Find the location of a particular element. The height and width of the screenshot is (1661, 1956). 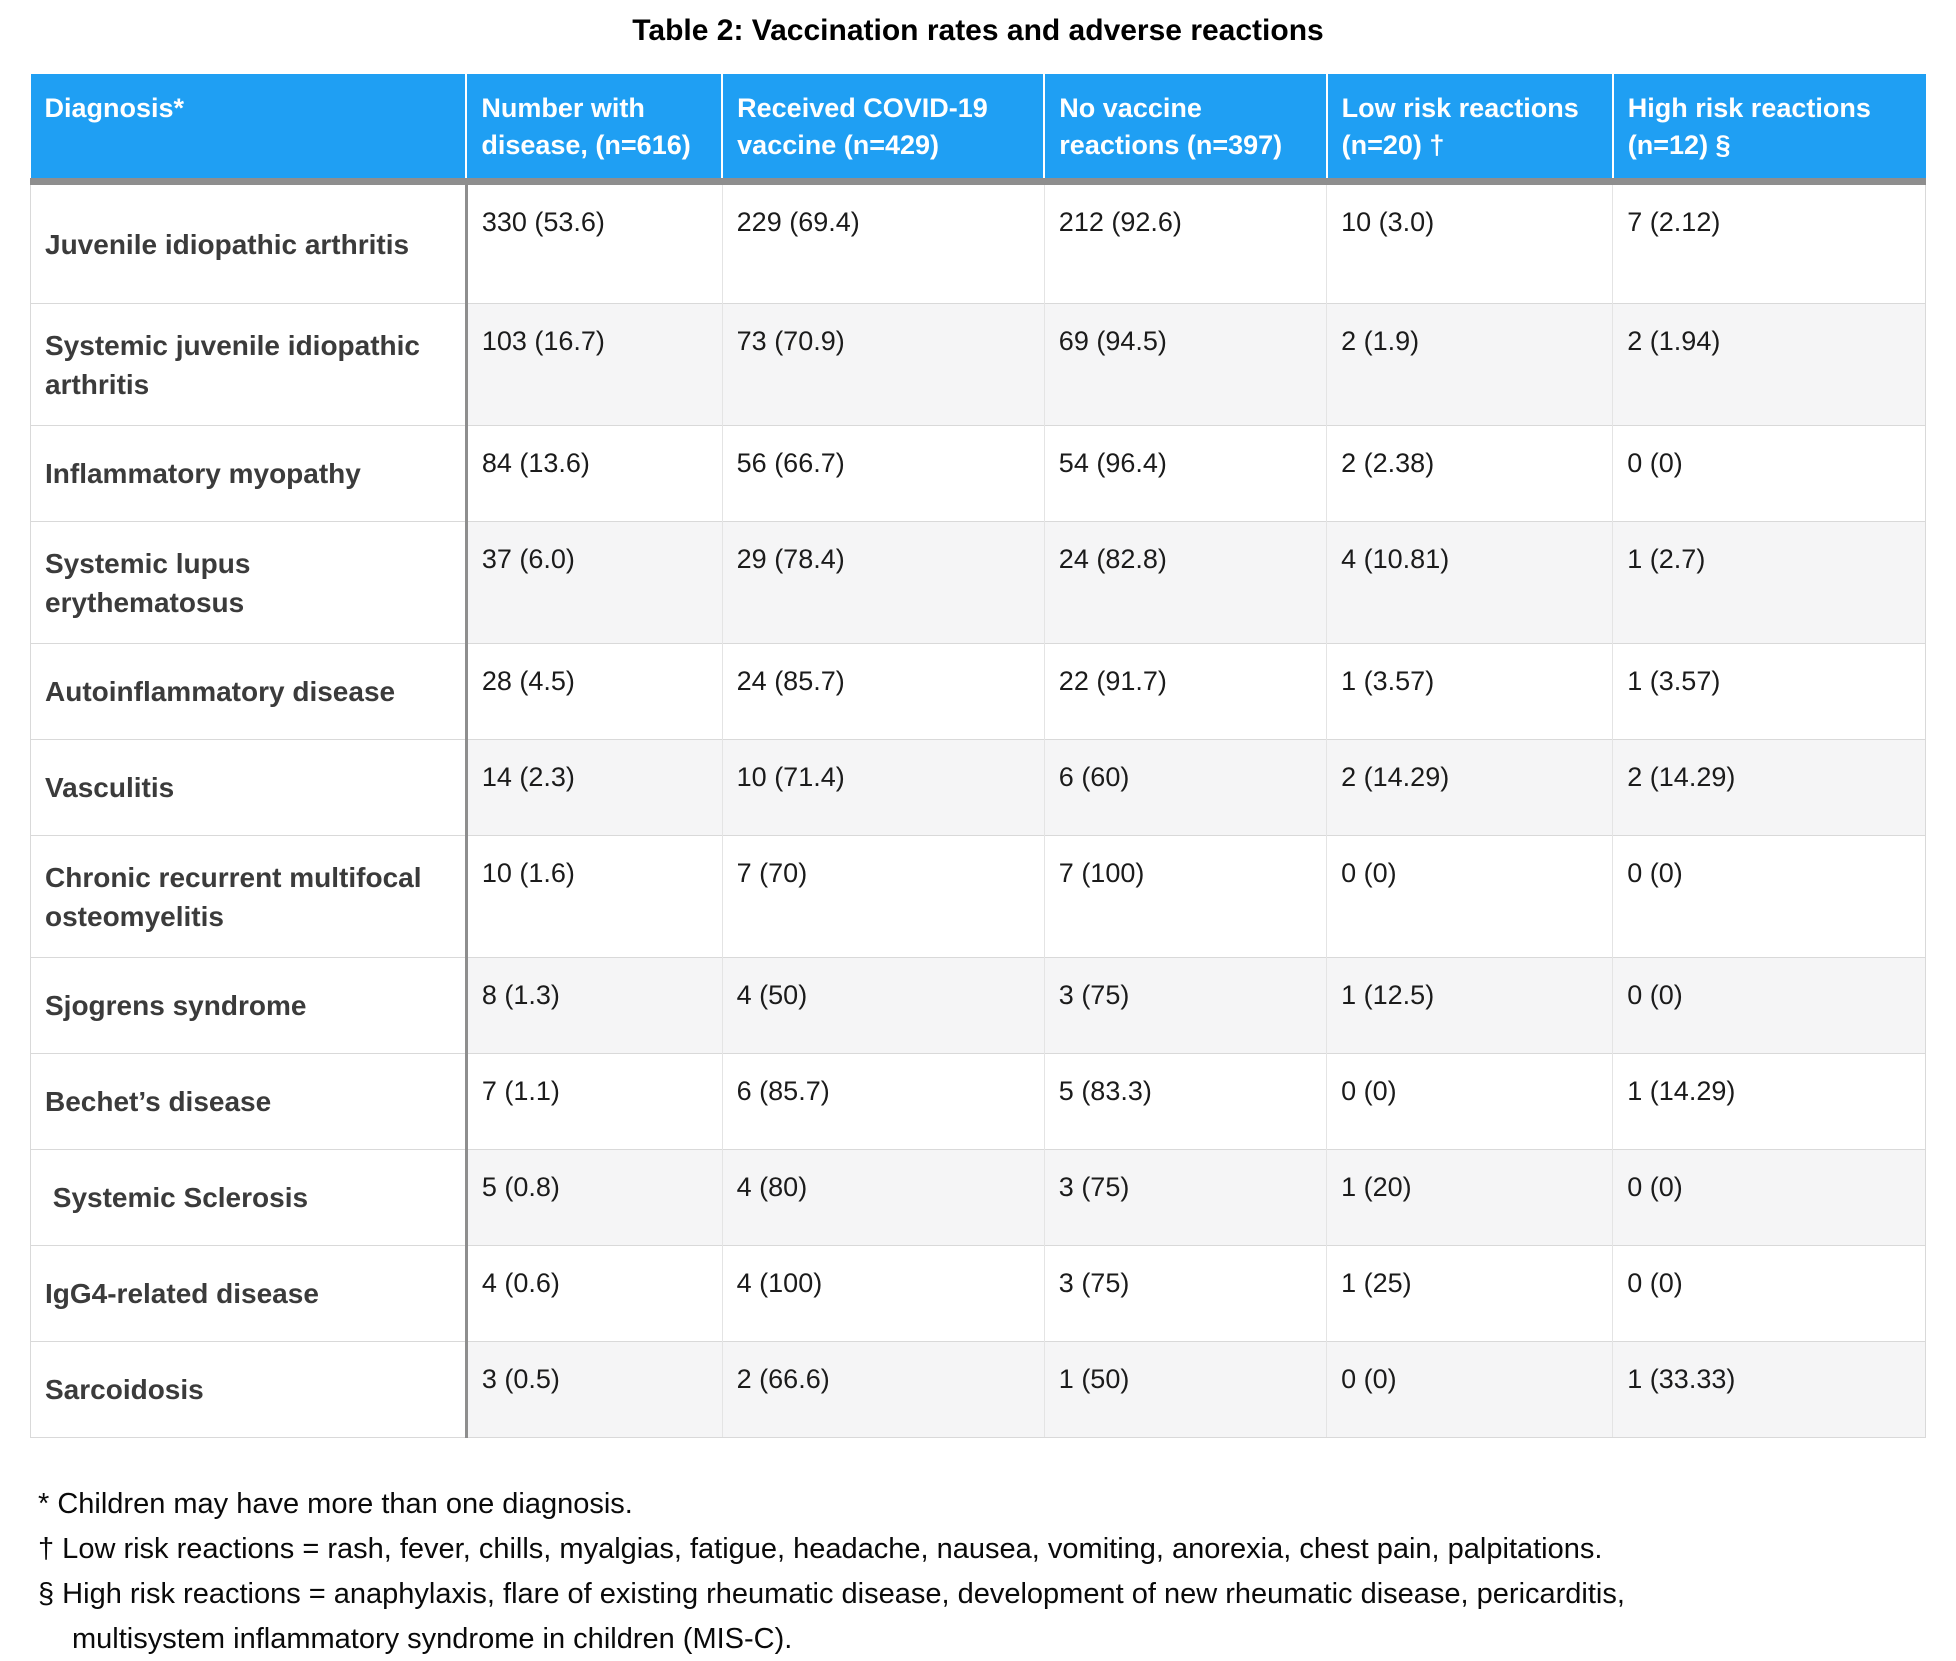

value-cell: 7 (70) is located at coordinates (883, 896).